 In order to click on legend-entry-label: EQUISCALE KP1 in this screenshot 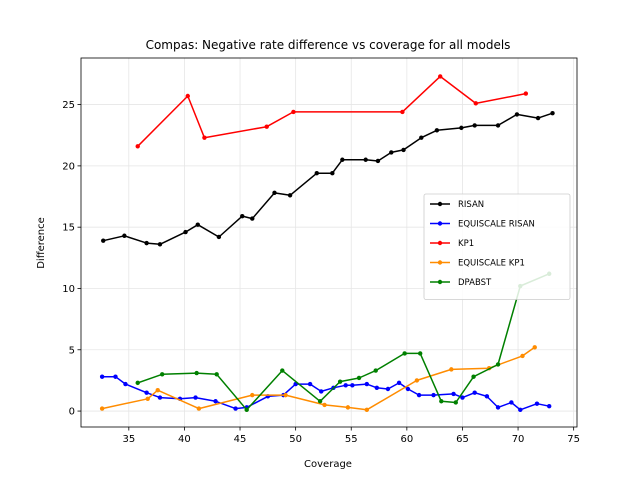, I will do `click(491, 264)`.